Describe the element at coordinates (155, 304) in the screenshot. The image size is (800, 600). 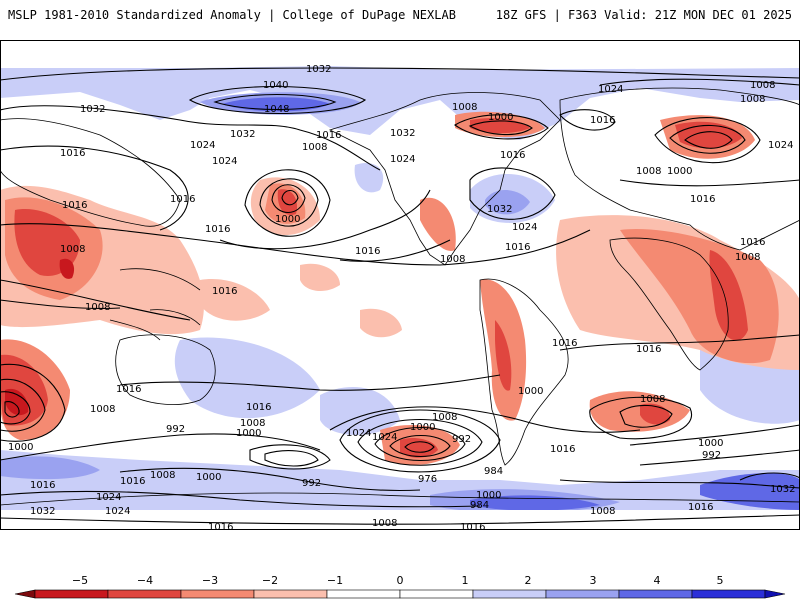
I see `southeast-asia-islands` at that location.